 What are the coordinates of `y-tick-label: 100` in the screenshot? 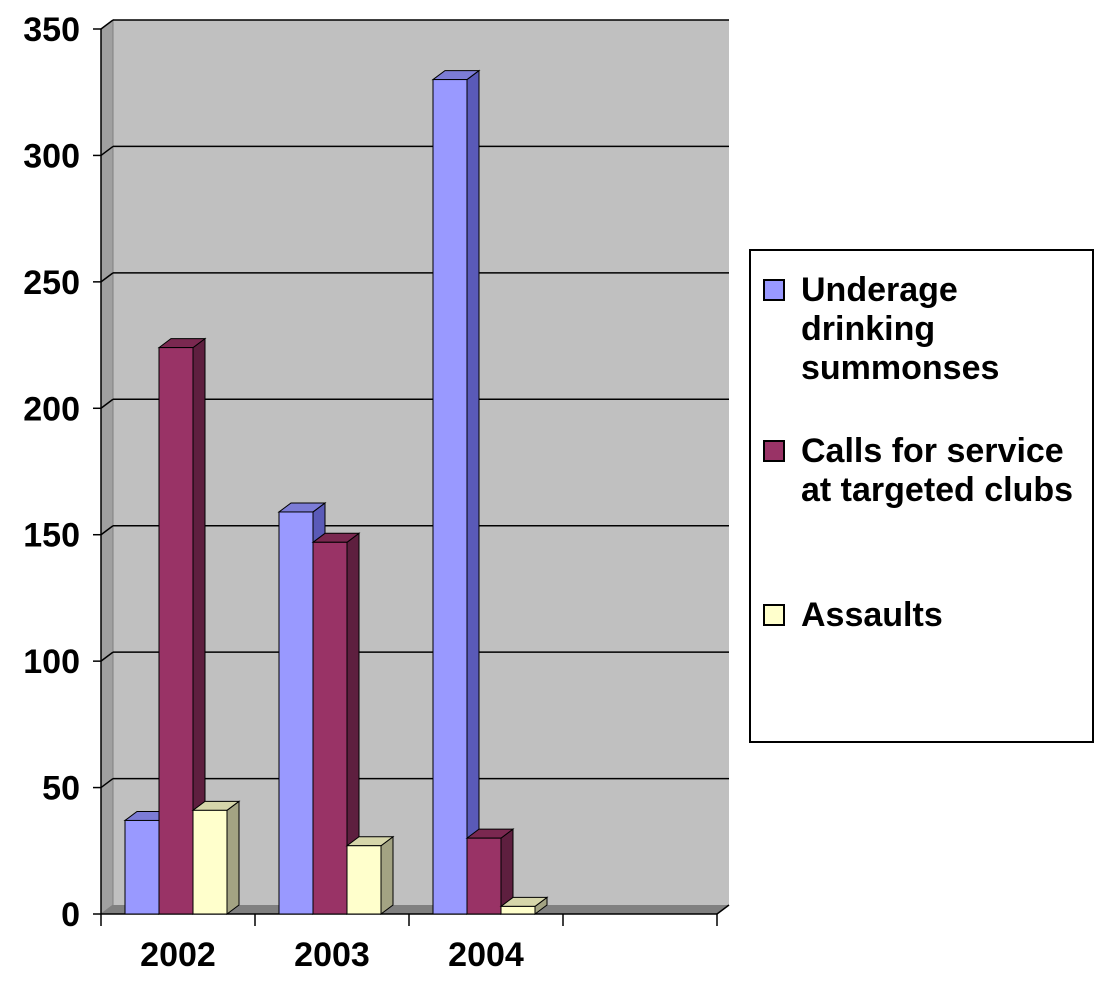 It's located at (51, 662).